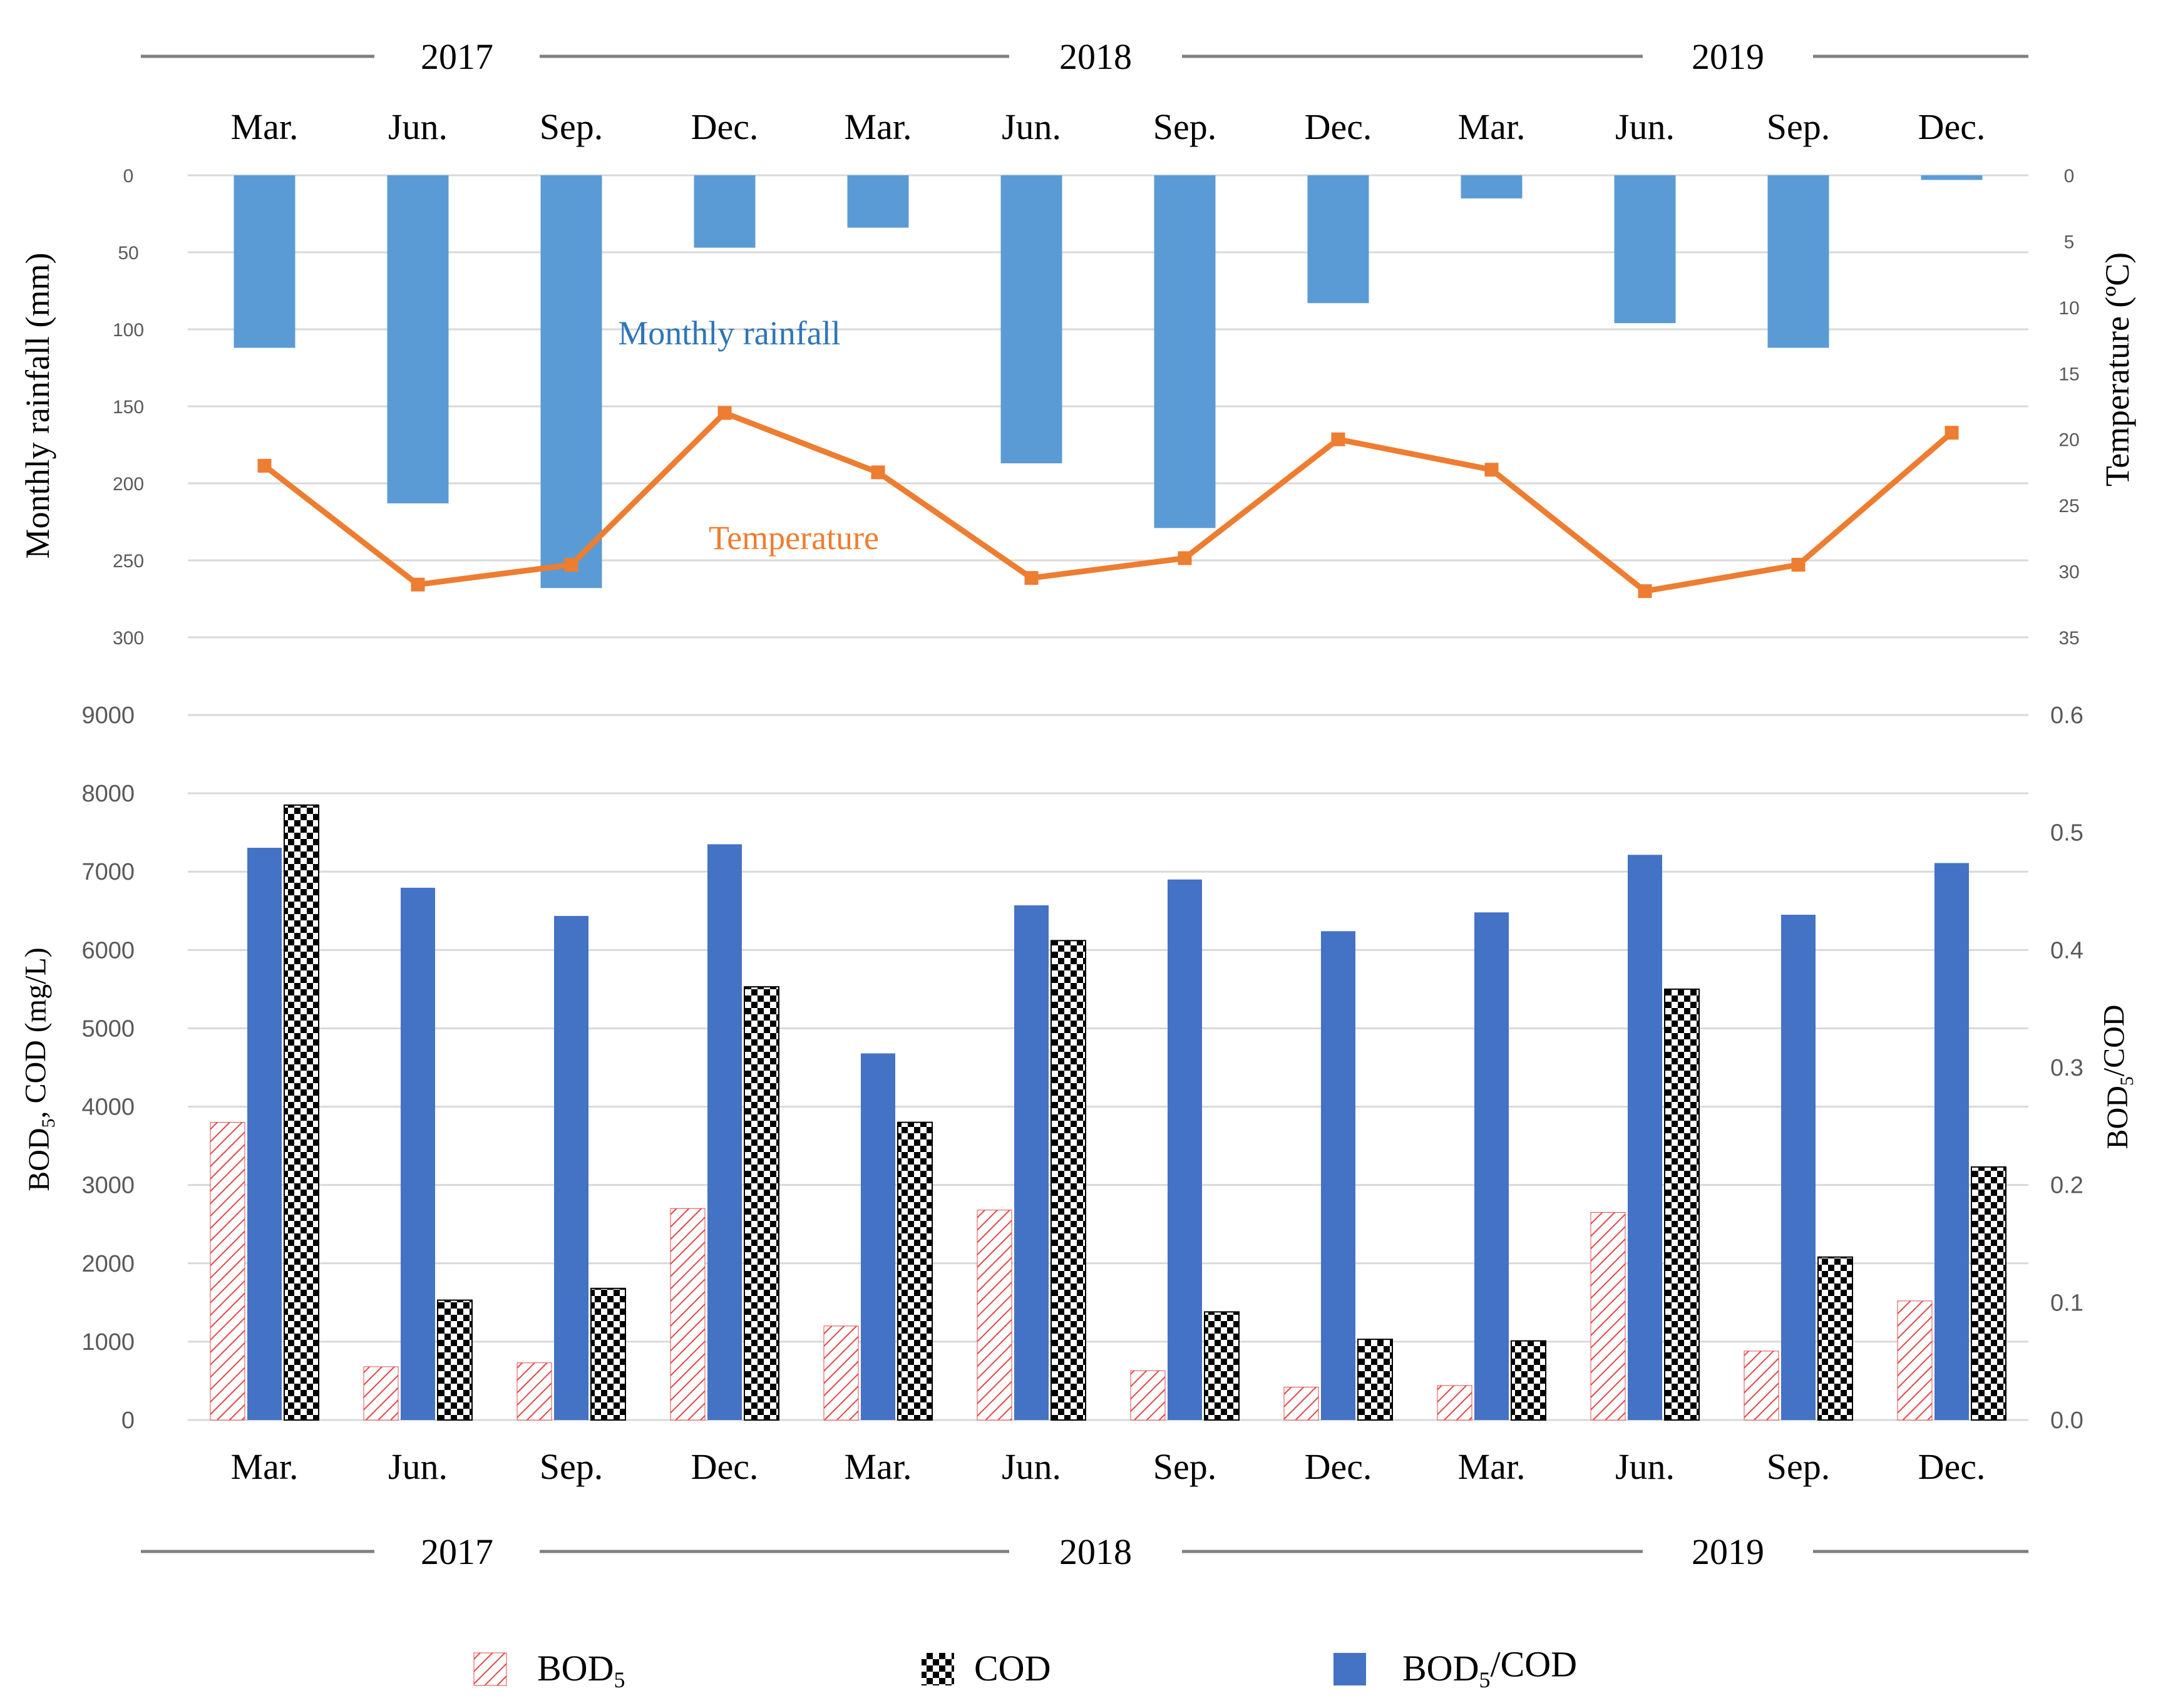 Image resolution: width=2163 pixels, height=1708 pixels. Describe the element at coordinates (2070, 176) in the screenshot. I see `temperature-tick-label: 0` at that location.